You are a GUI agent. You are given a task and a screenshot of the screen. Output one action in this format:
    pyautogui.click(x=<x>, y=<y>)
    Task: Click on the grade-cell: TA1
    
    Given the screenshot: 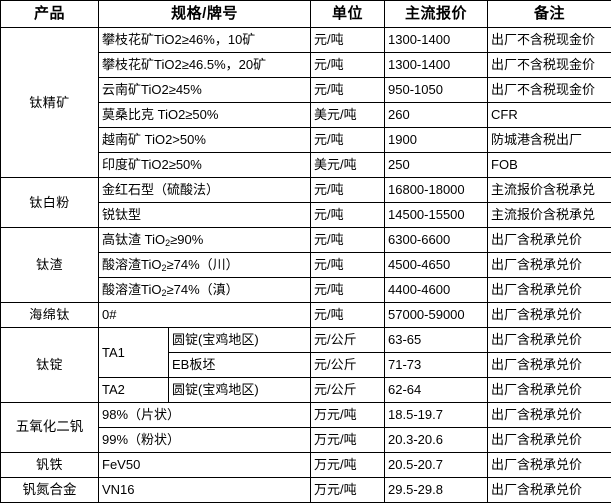 What is the action you would take?
    pyautogui.click(x=134, y=353)
    